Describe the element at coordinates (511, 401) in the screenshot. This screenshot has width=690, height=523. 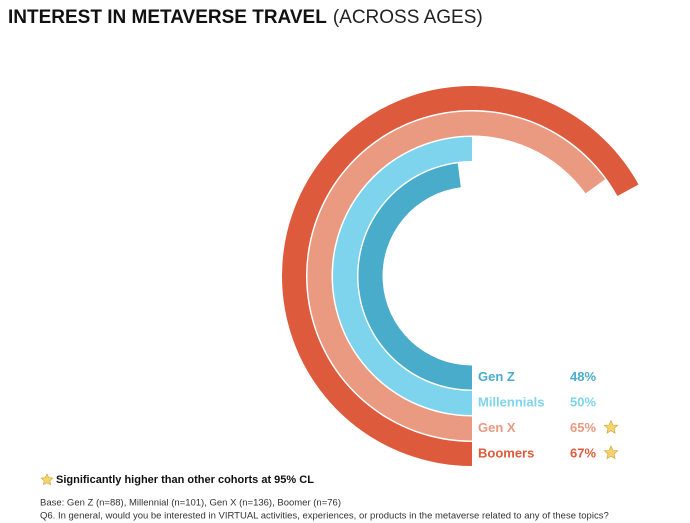
I see `category-label: Millennials` at that location.